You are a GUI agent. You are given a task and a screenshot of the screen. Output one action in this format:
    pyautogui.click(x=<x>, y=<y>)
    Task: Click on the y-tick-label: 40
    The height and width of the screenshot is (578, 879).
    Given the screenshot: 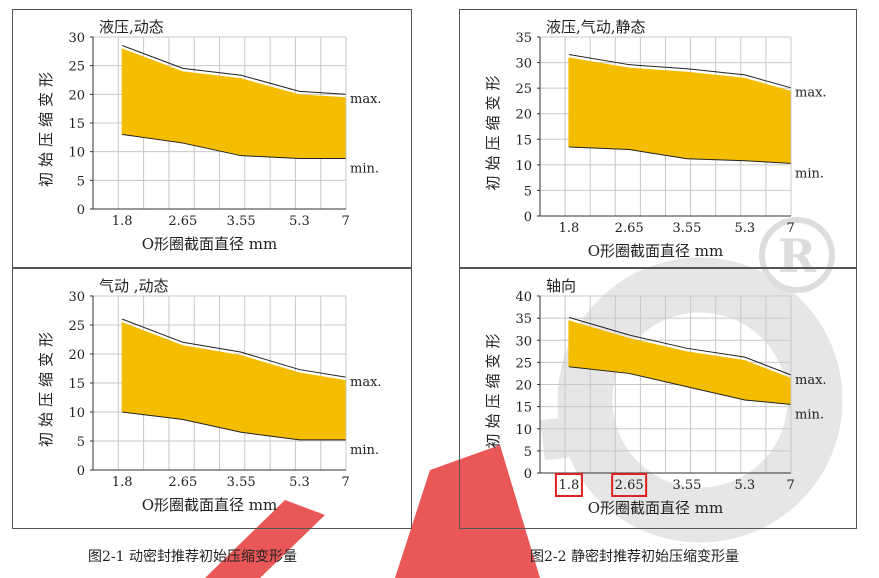 What is the action you would take?
    pyautogui.click(x=523, y=297)
    